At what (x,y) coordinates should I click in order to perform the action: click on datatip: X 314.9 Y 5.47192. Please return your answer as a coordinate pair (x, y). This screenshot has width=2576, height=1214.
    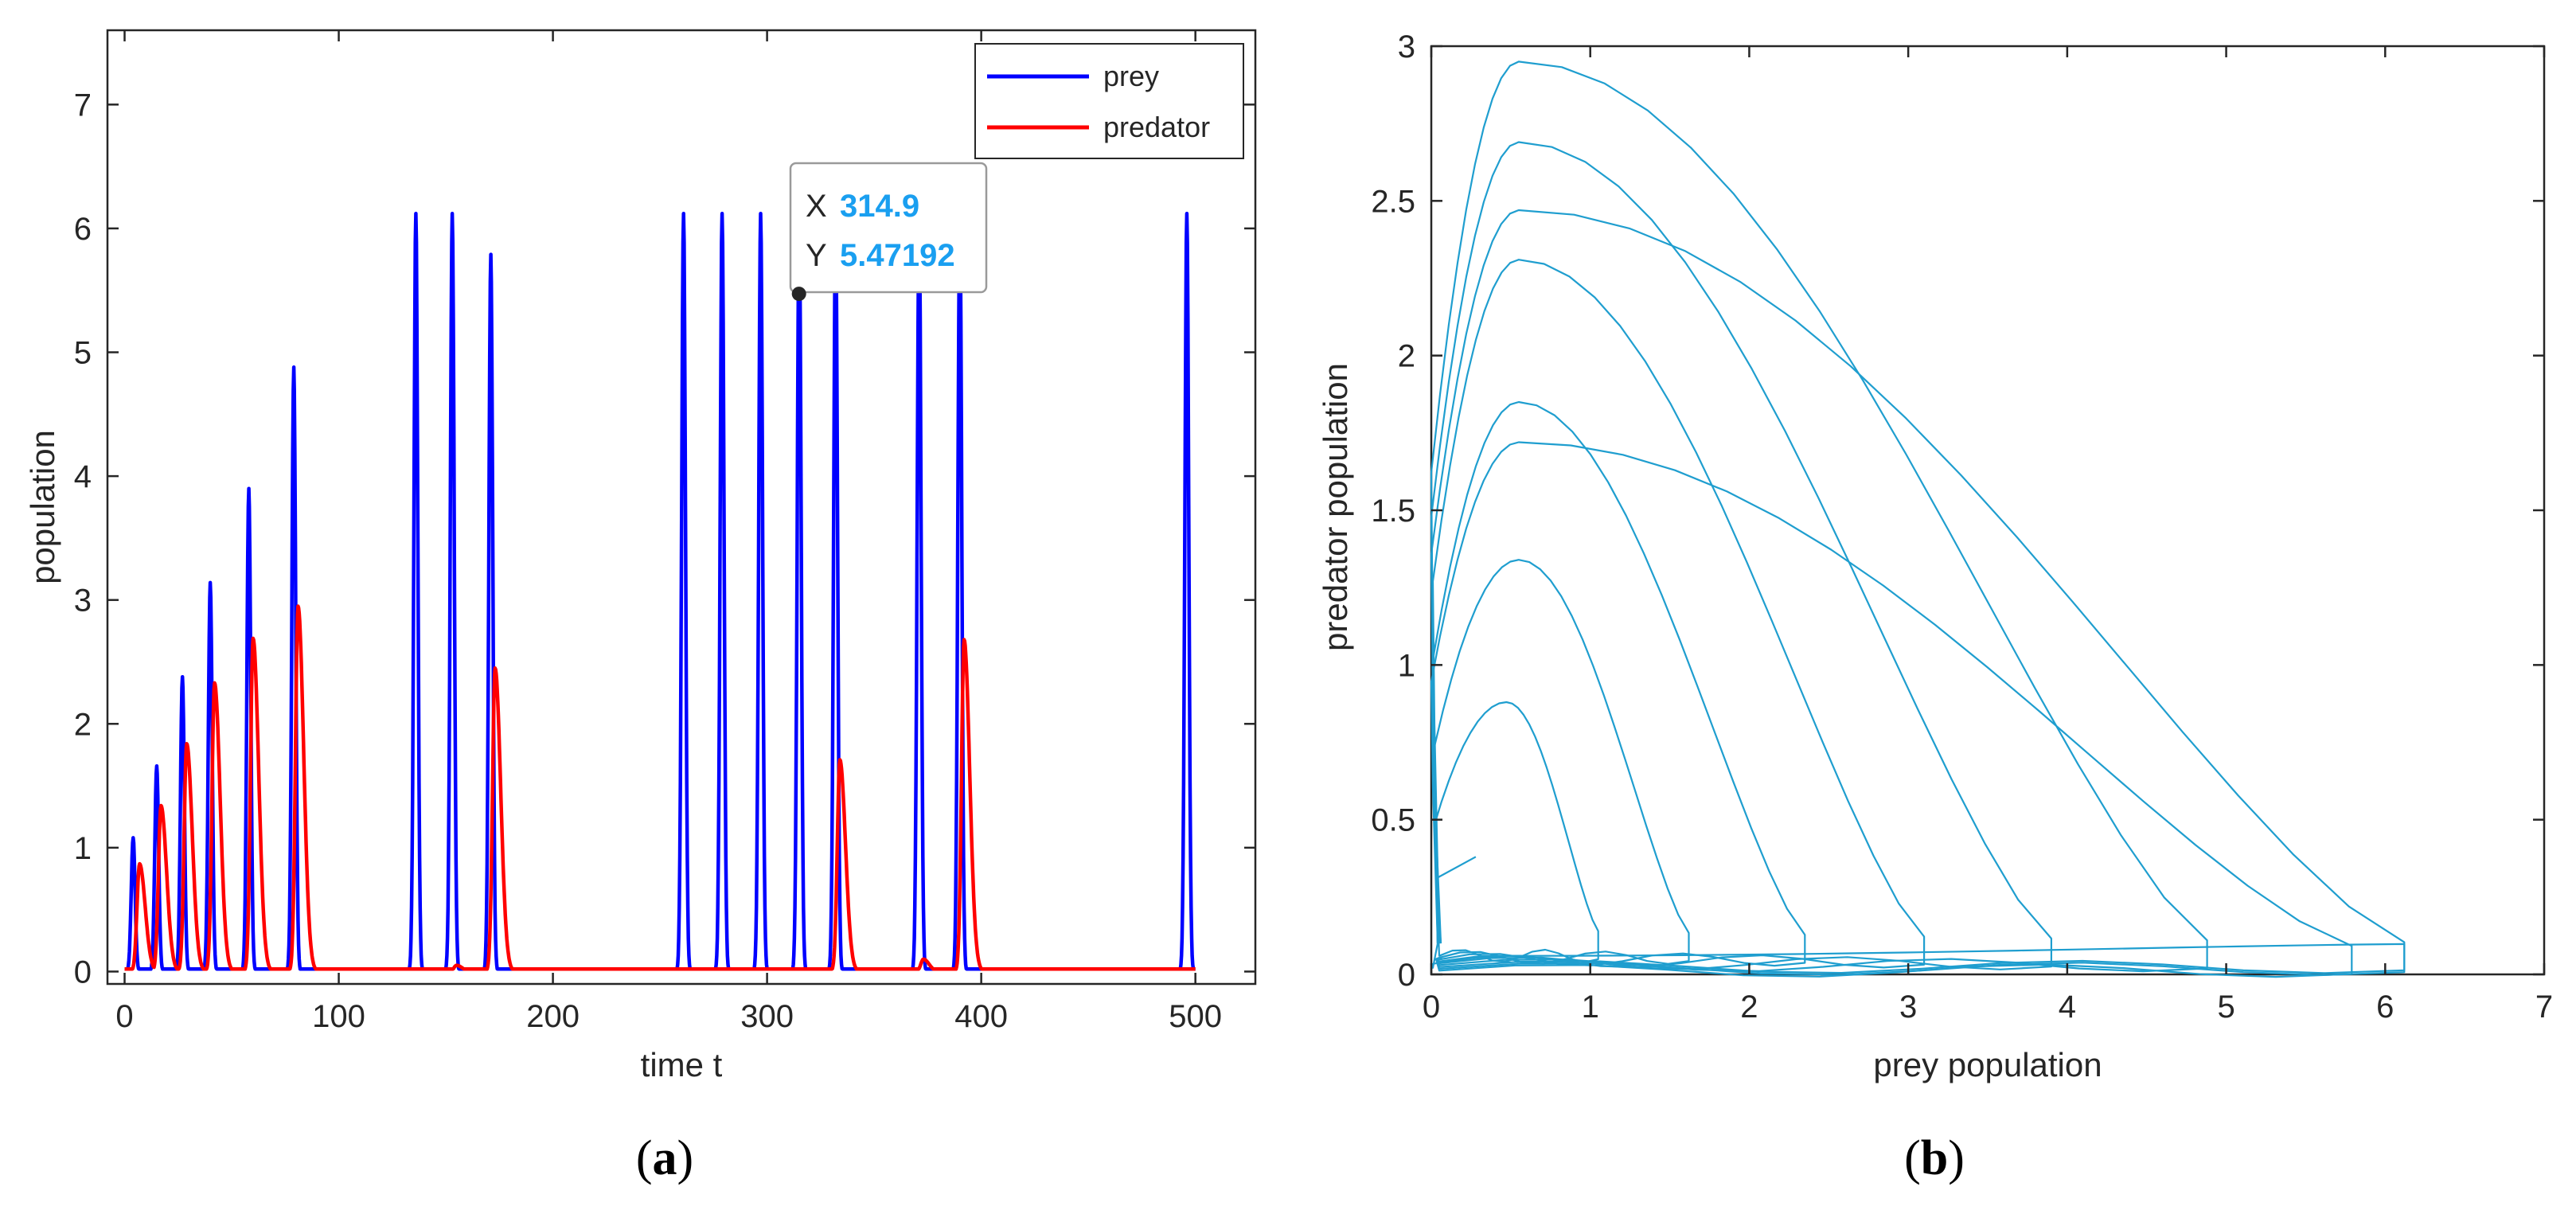
    Looking at the image, I should click on (888, 232).